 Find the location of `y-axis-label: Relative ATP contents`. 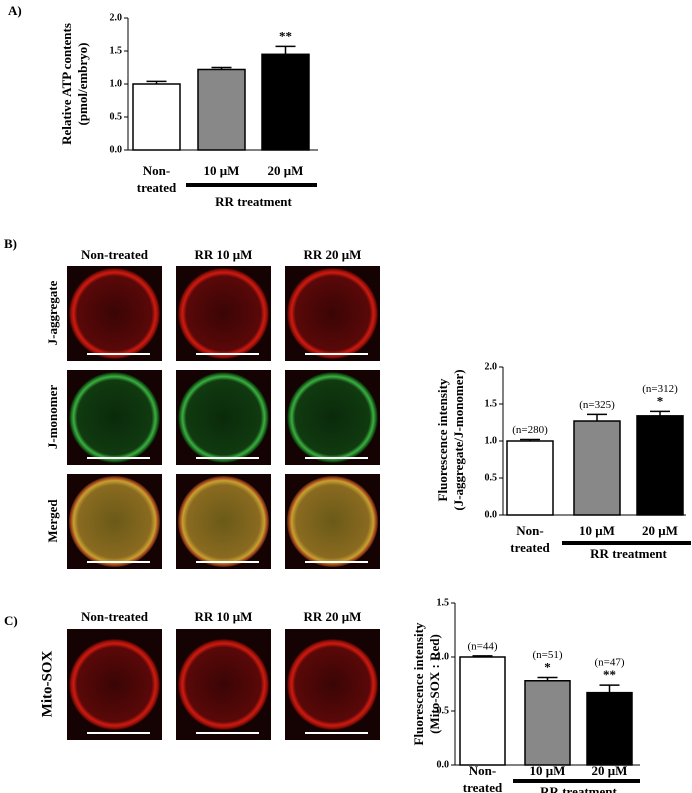

y-axis-label: Relative ATP contents is located at coordinates (66, 84).